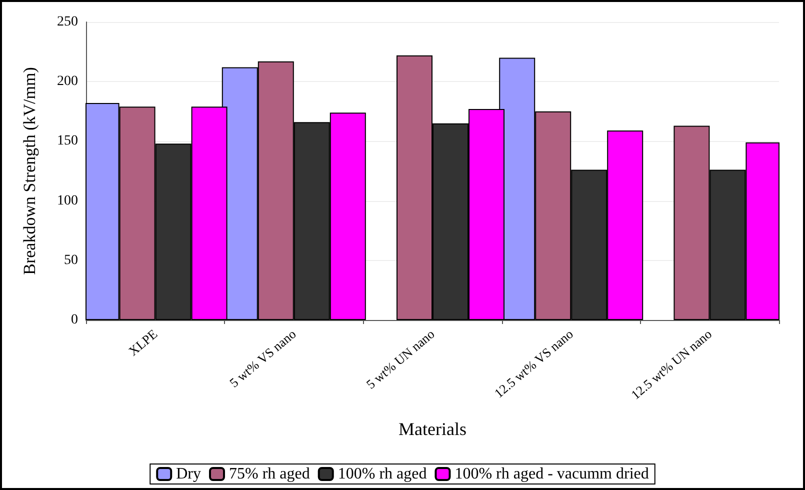  I want to click on y-tick-label: 0, so click(74, 320).